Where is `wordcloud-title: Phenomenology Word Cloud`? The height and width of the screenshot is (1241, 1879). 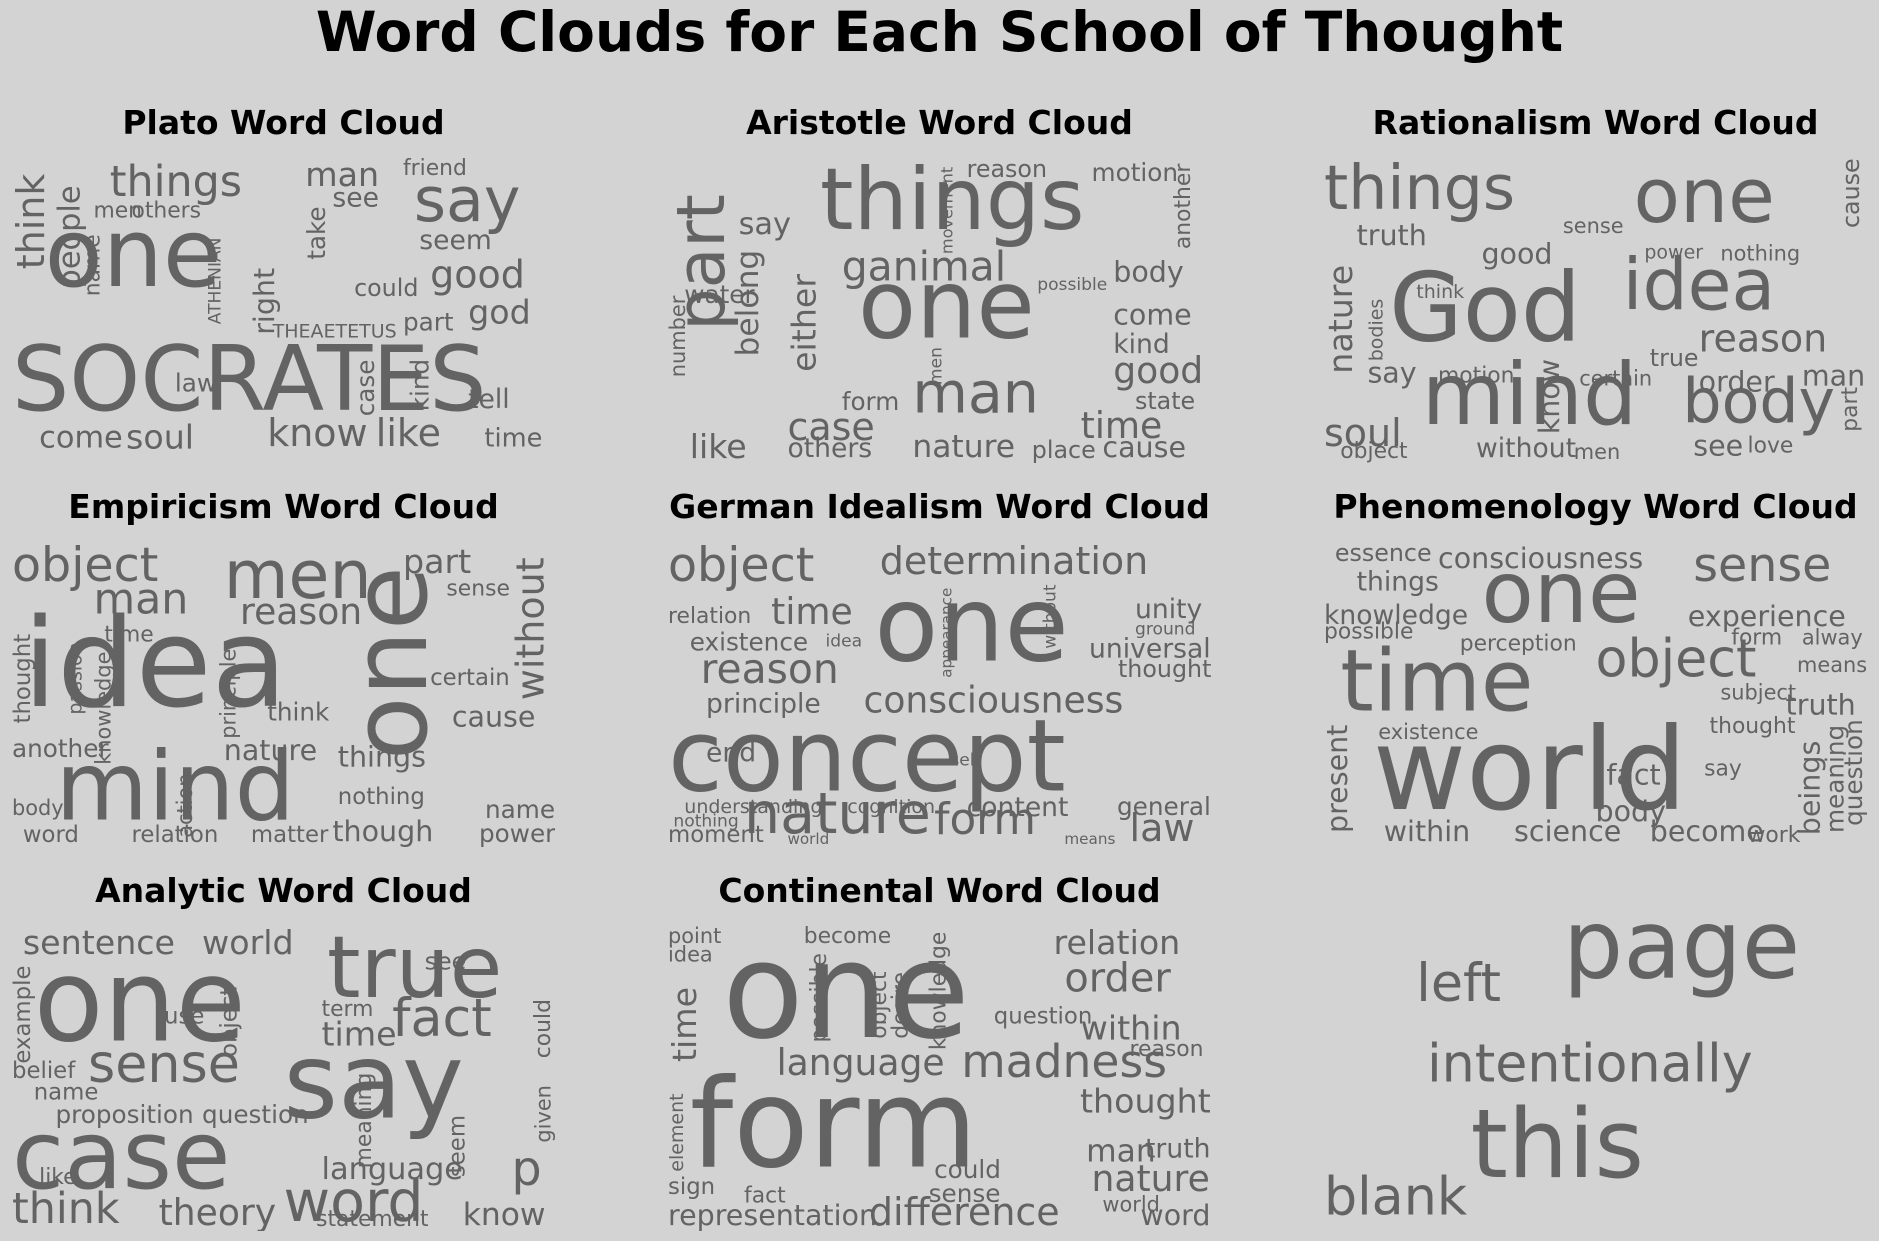
wordcloud-title: Phenomenology Word Cloud is located at coordinates (1595, 506).